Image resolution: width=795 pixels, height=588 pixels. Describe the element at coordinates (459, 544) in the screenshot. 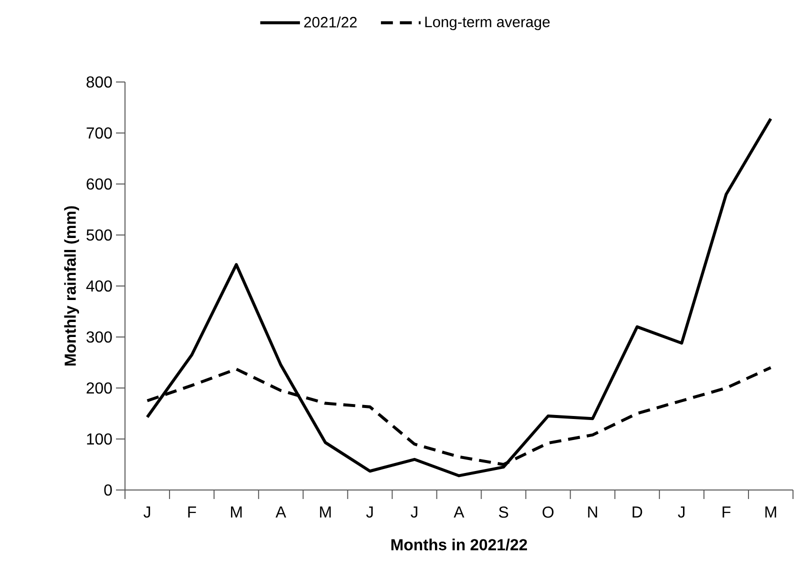

I see `x-axis-title: Months in 2021/22` at that location.